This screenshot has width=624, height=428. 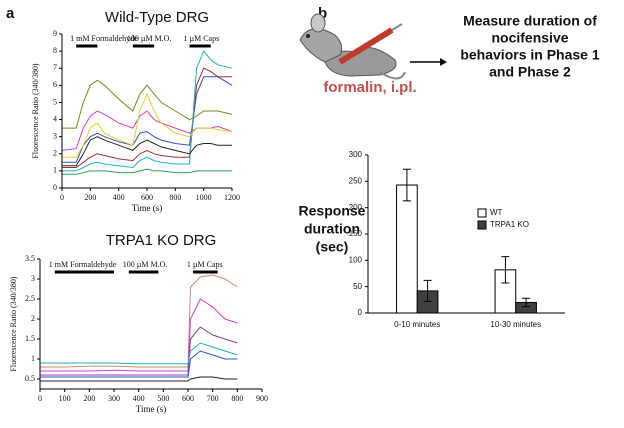 What do you see at coordinates (30, 378) in the screenshot?
I see `y-tick-label: 0.5` at bounding box center [30, 378].